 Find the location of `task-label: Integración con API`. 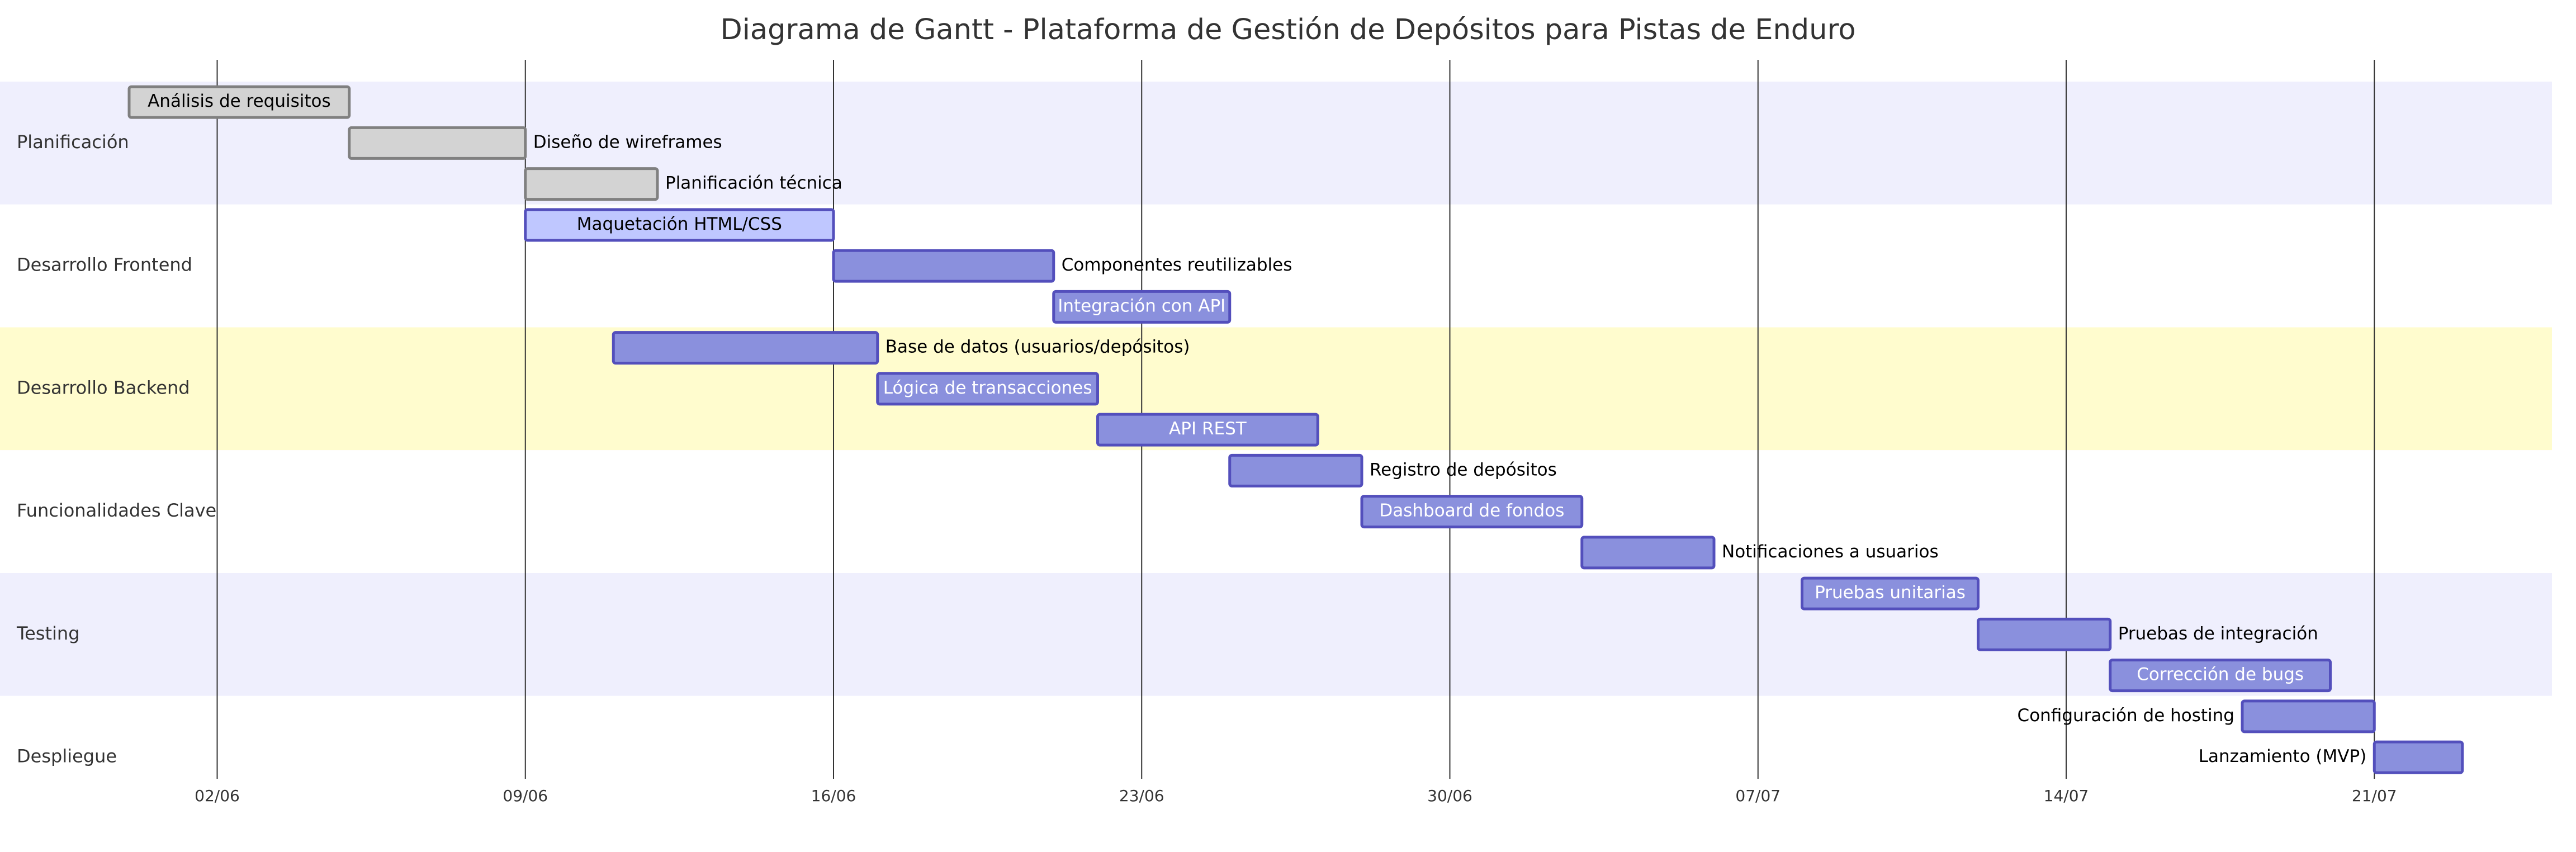

task-label: Integración con API is located at coordinates (1141, 306).